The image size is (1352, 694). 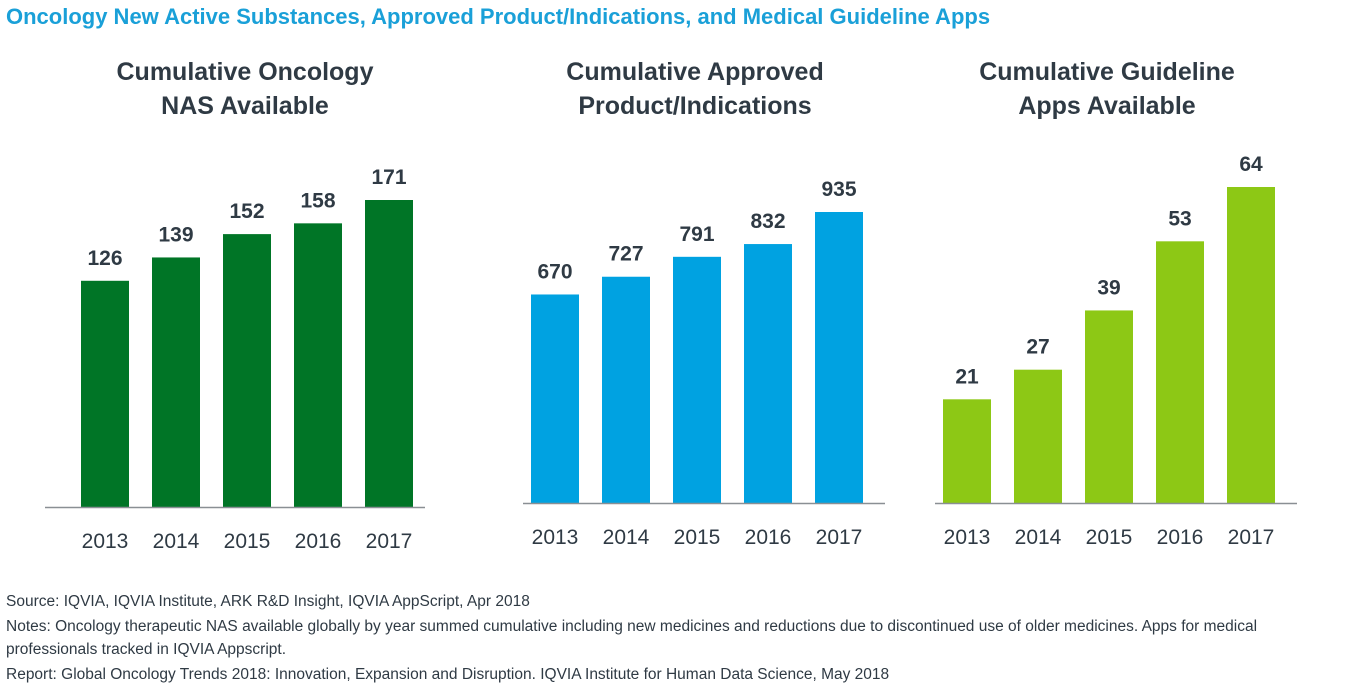 I want to click on chart-title-line-1: Cumulative Guideline, so click(x=1107, y=72).